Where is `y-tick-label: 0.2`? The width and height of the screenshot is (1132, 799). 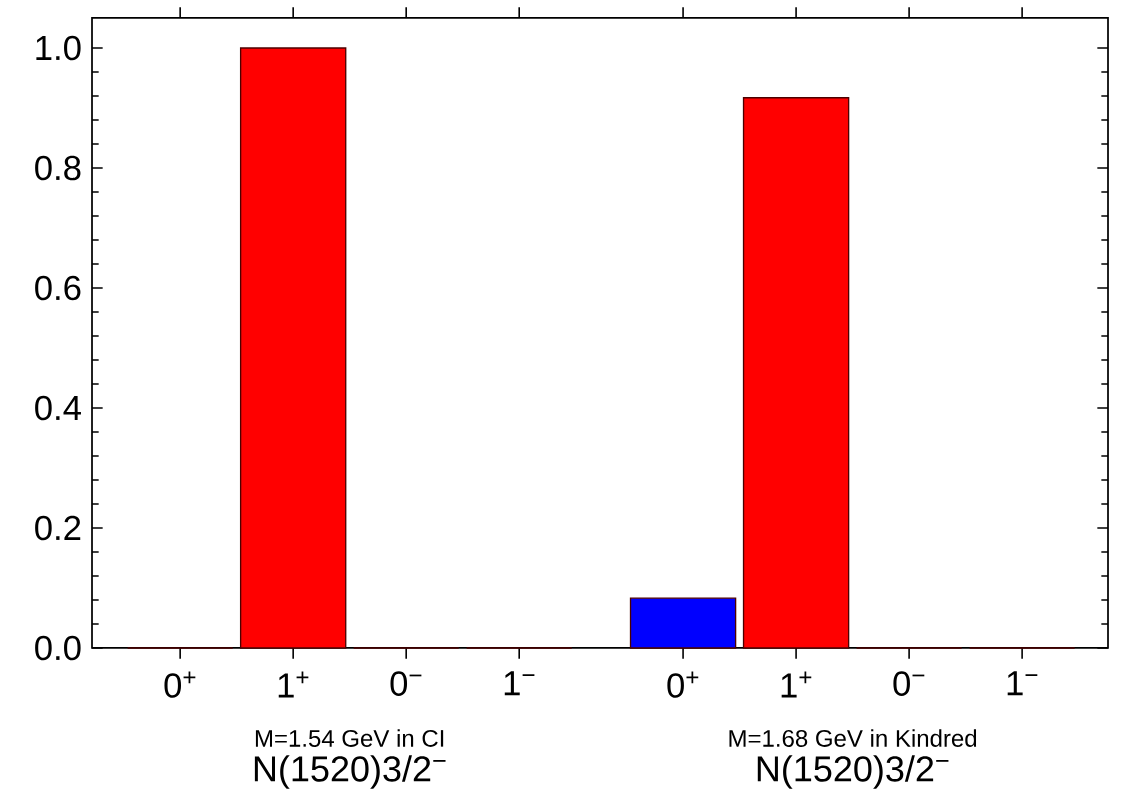 y-tick-label: 0.2 is located at coordinates (58, 528).